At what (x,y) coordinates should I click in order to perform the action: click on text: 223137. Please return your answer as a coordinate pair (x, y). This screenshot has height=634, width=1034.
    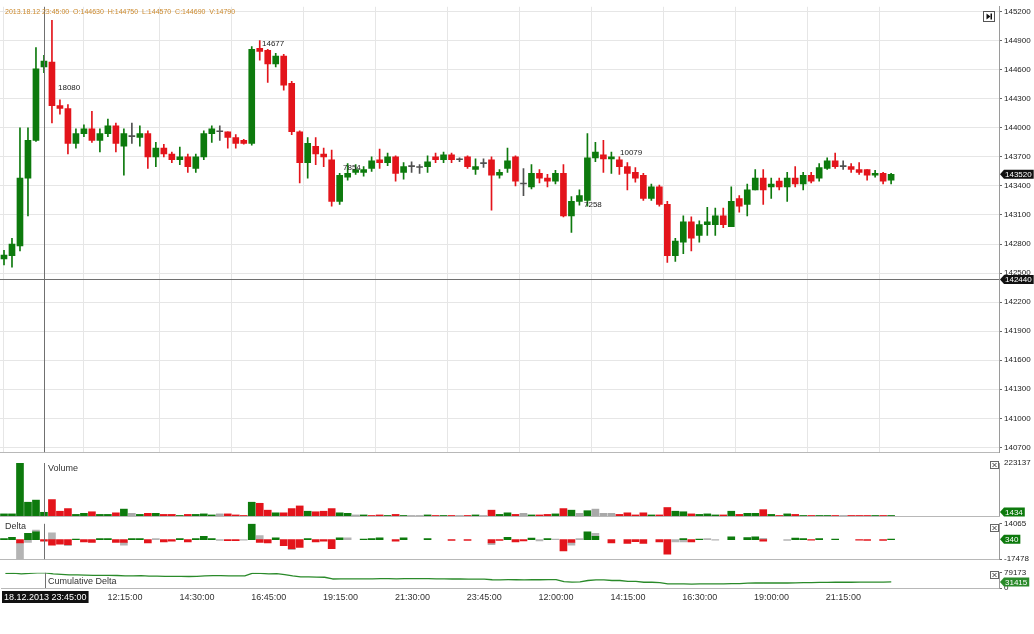
    Looking at the image, I should click on (1018, 463).